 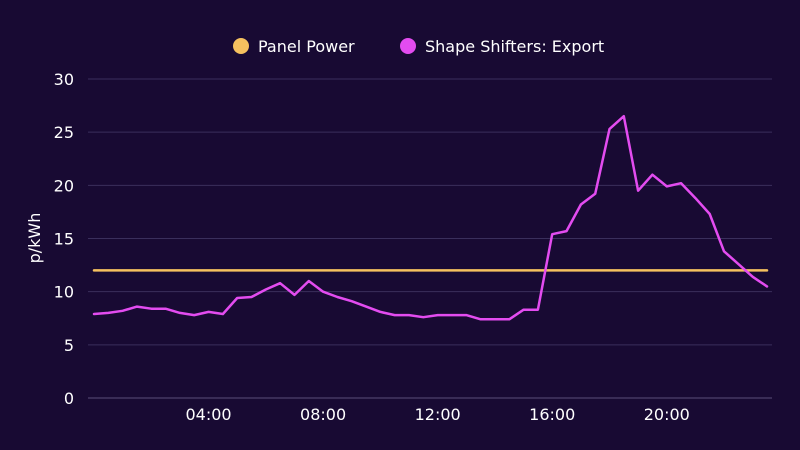 What do you see at coordinates (408, 46) in the screenshot?
I see `legend-marker-shape-shifters-export` at bounding box center [408, 46].